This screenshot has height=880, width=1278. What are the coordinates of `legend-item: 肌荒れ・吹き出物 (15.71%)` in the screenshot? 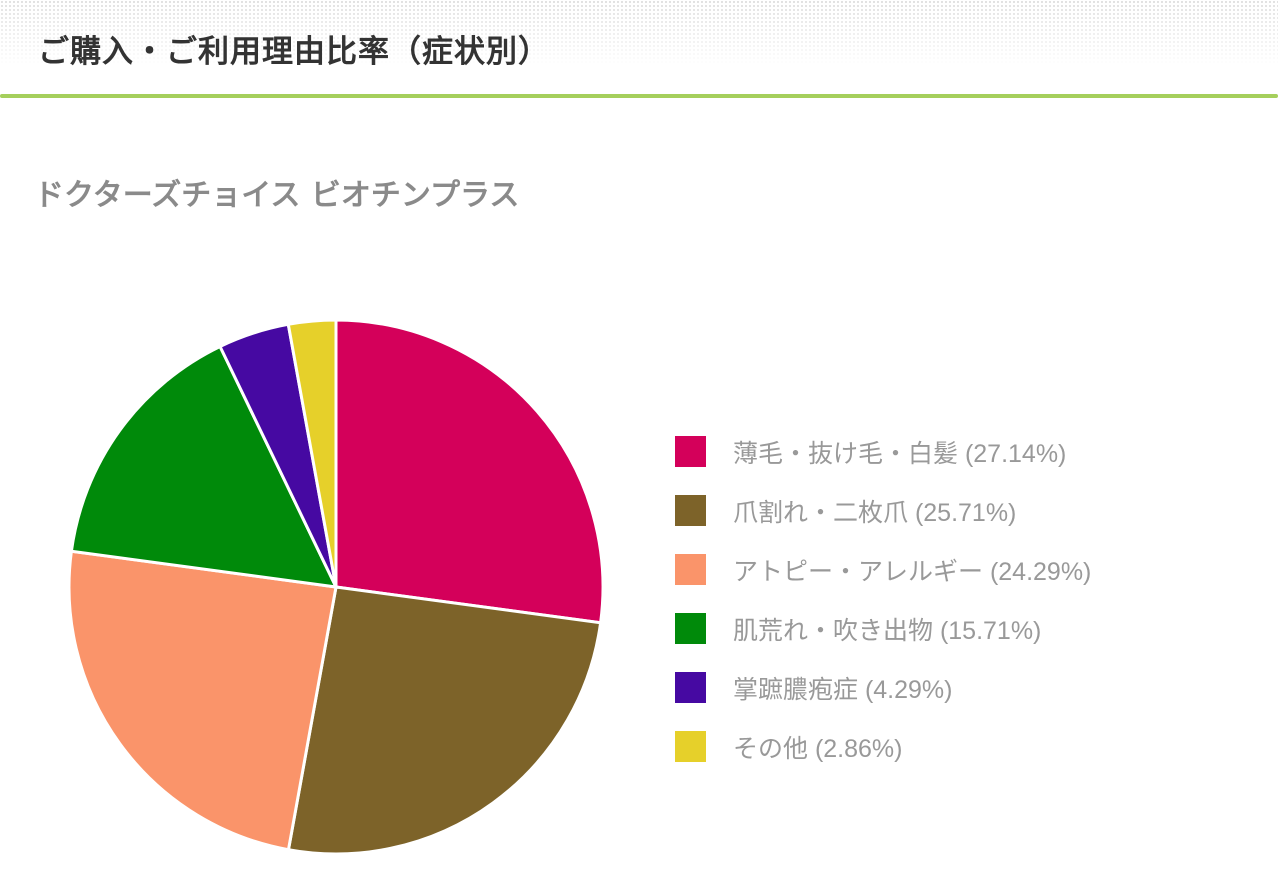 It's located at (883, 628).